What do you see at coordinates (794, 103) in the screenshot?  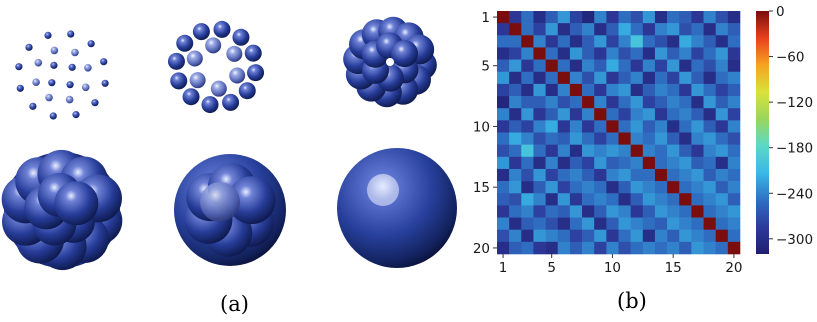 I see `colorbar-tick-label: −120` at bounding box center [794, 103].